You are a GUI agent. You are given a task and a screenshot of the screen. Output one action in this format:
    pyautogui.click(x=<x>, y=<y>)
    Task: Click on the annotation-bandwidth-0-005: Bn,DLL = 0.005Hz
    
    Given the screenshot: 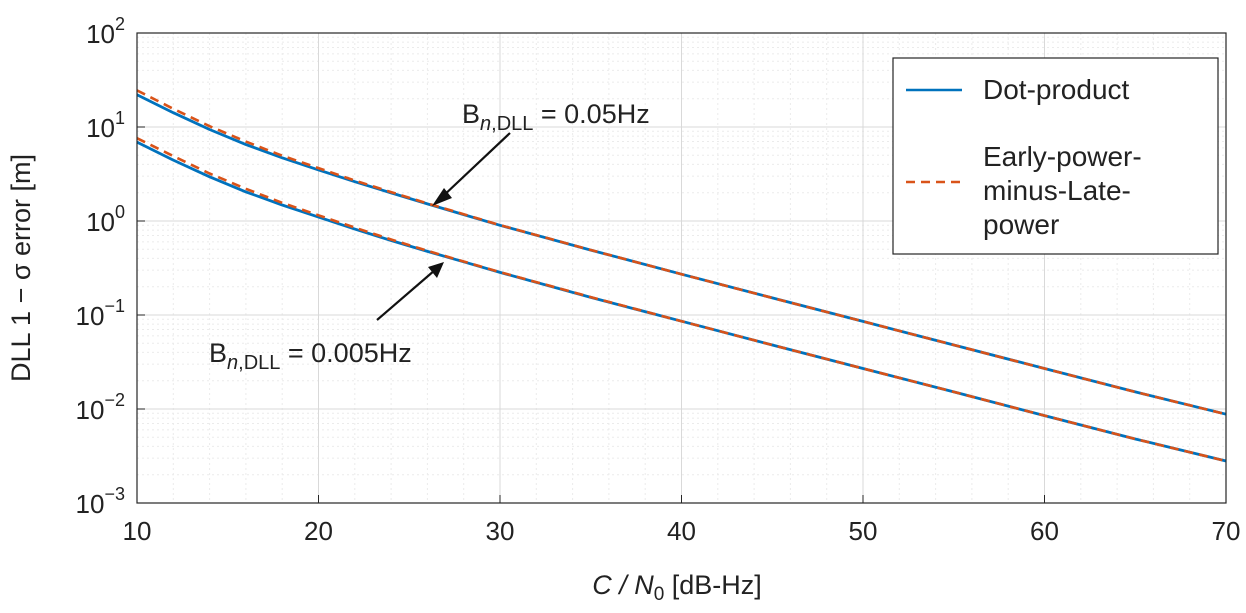 What is the action you would take?
    pyautogui.click(x=326, y=318)
    